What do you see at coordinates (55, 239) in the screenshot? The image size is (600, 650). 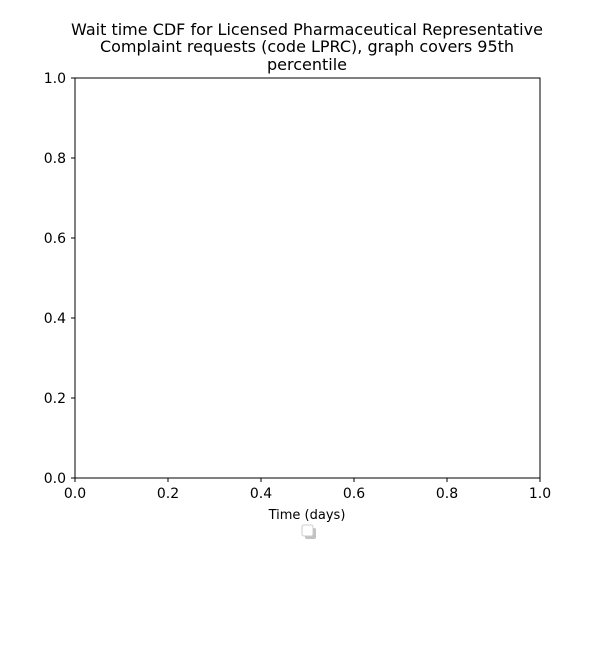 I see `y-tick-label: 0.6` at bounding box center [55, 239].